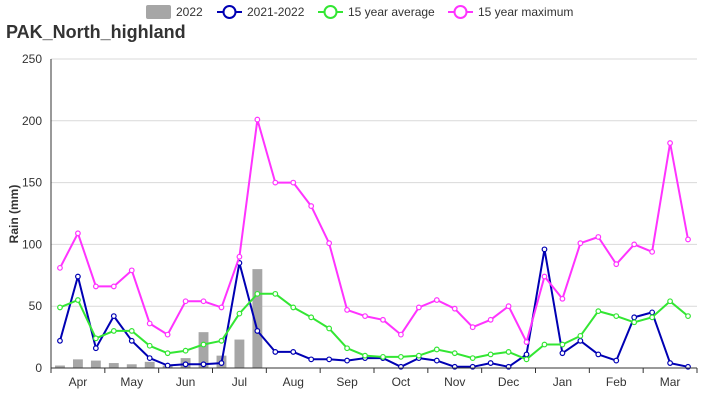 This screenshot has height=405, width=726. What do you see at coordinates (131, 382) in the screenshot?
I see `x-tick-label: May` at bounding box center [131, 382].